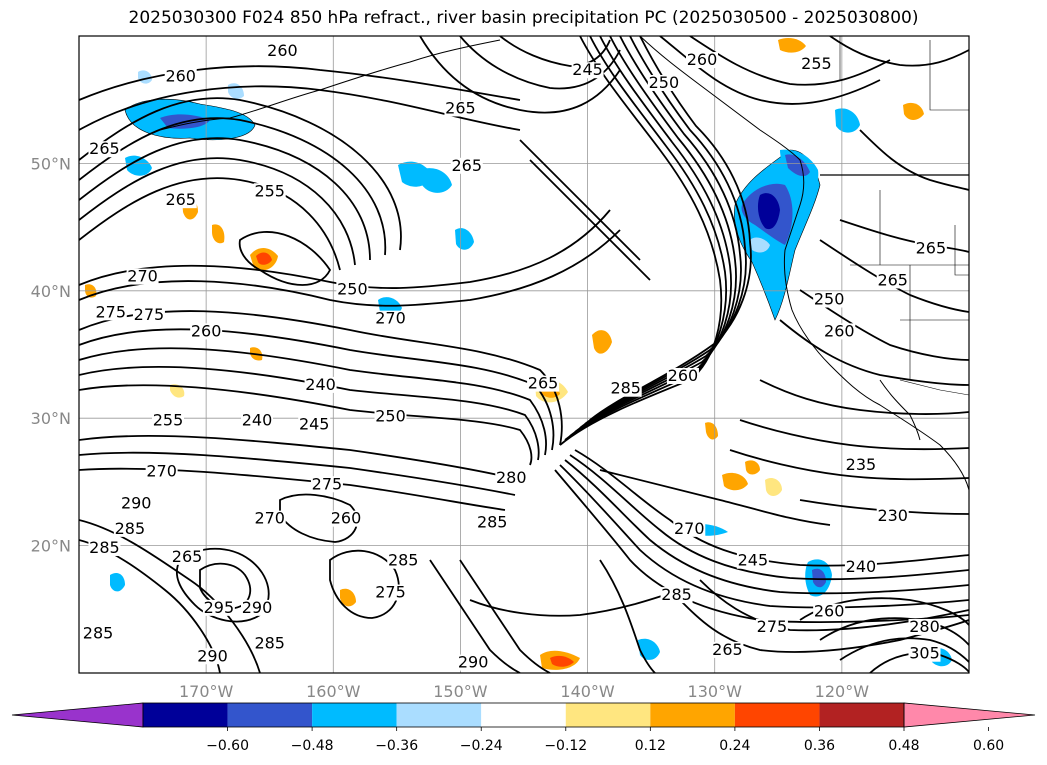 Image resolution: width=1047 pixels, height=765 pixels. Describe the element at coordinates (460, 691) in the screenshot. I see `lon-tick-label: 150°W` at that location.